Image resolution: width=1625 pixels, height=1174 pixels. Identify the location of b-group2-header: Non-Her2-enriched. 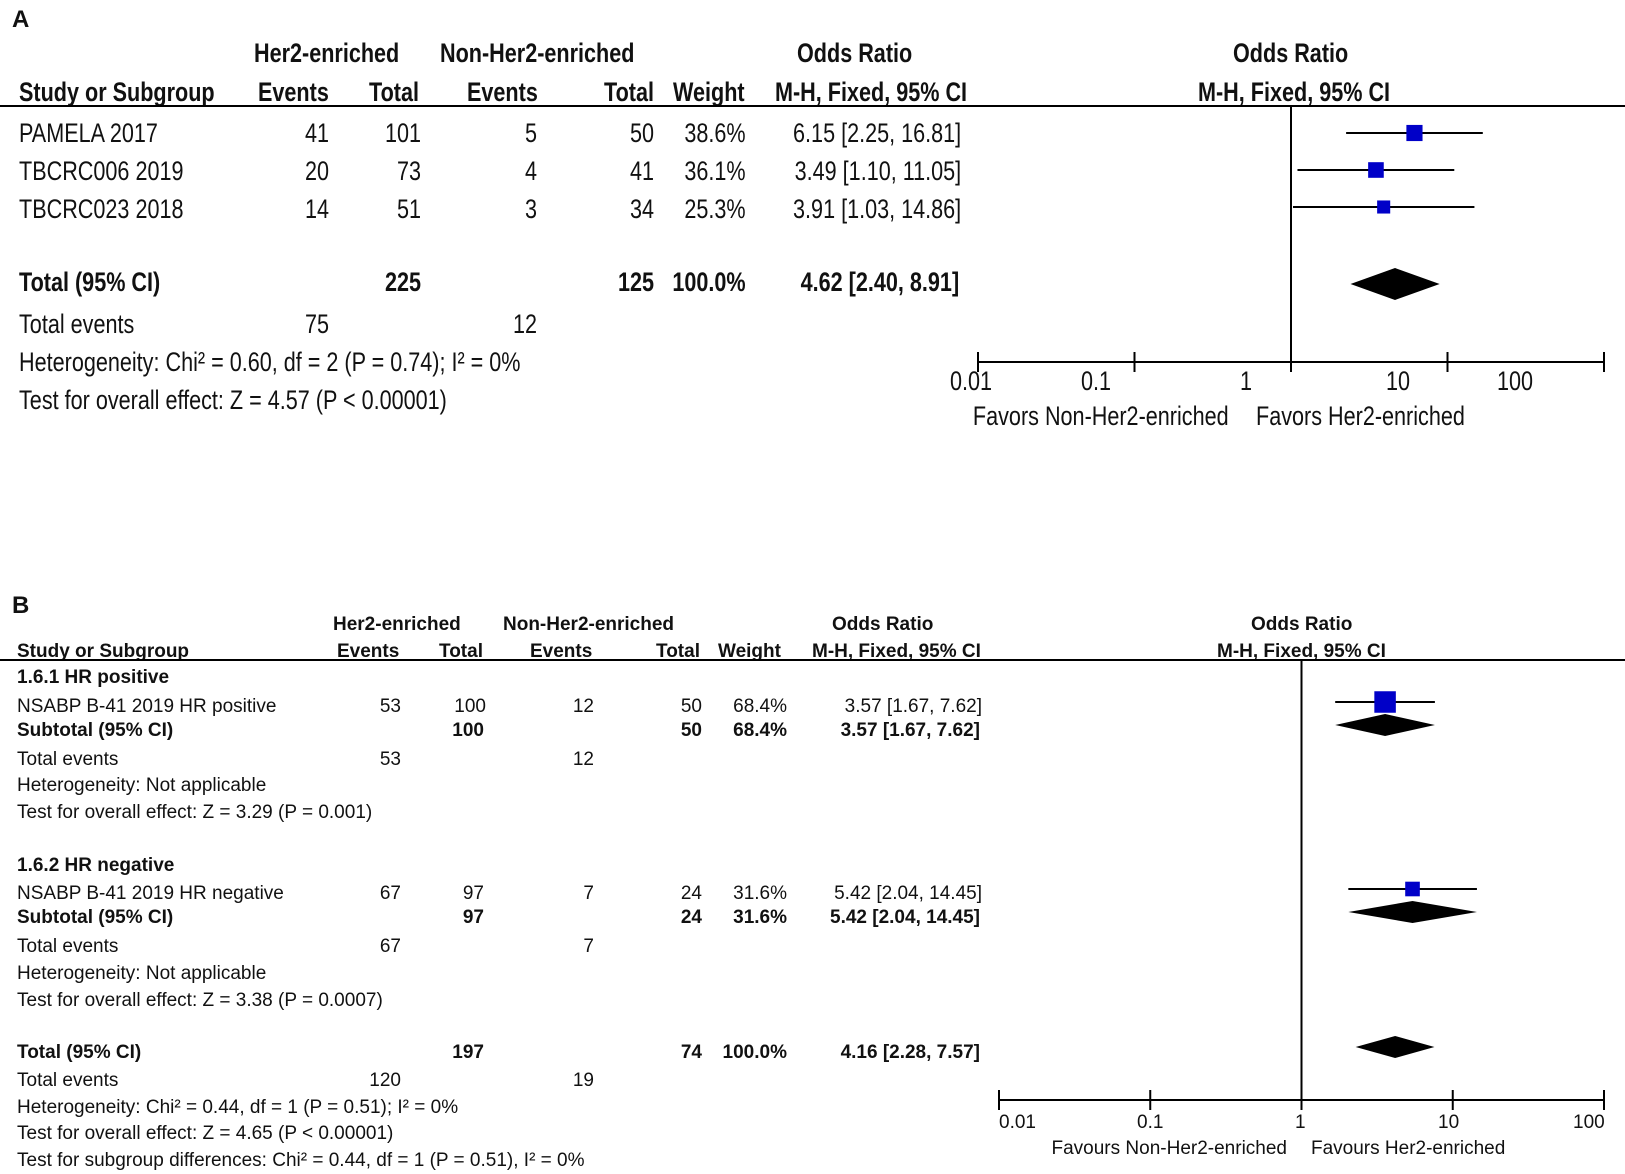
(589, 624).